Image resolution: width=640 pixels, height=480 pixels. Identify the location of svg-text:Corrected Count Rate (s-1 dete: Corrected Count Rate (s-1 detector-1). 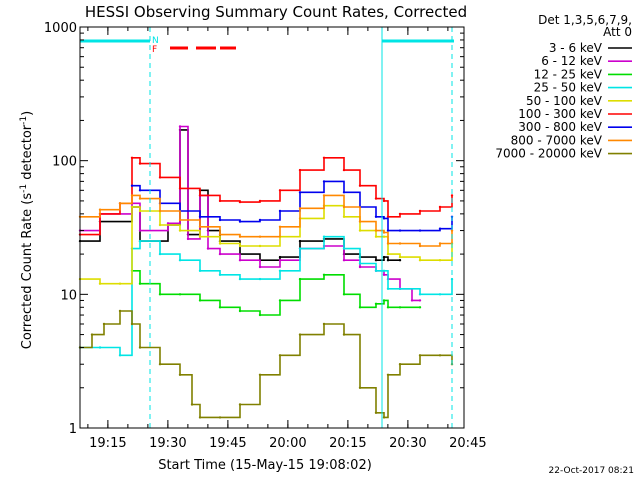
(27, 230).